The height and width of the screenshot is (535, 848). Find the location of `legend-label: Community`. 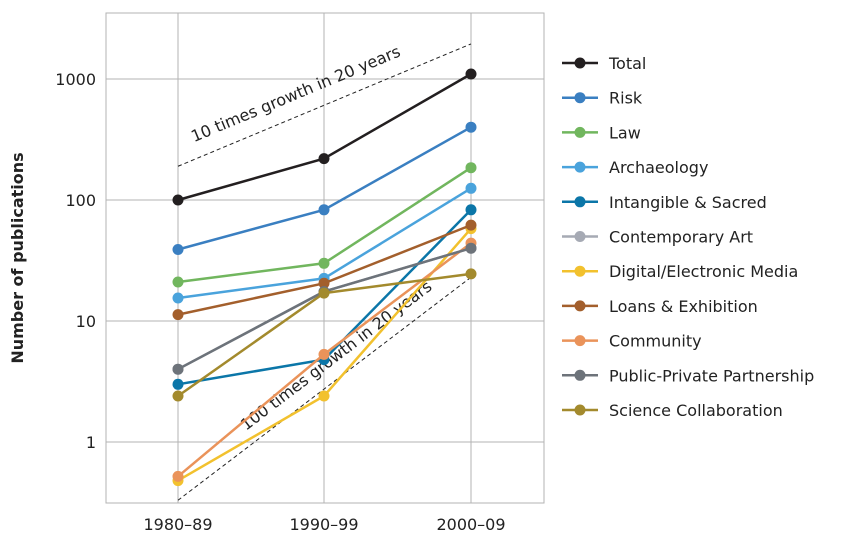

legend-label: Community is located at coordinates (655, 341).